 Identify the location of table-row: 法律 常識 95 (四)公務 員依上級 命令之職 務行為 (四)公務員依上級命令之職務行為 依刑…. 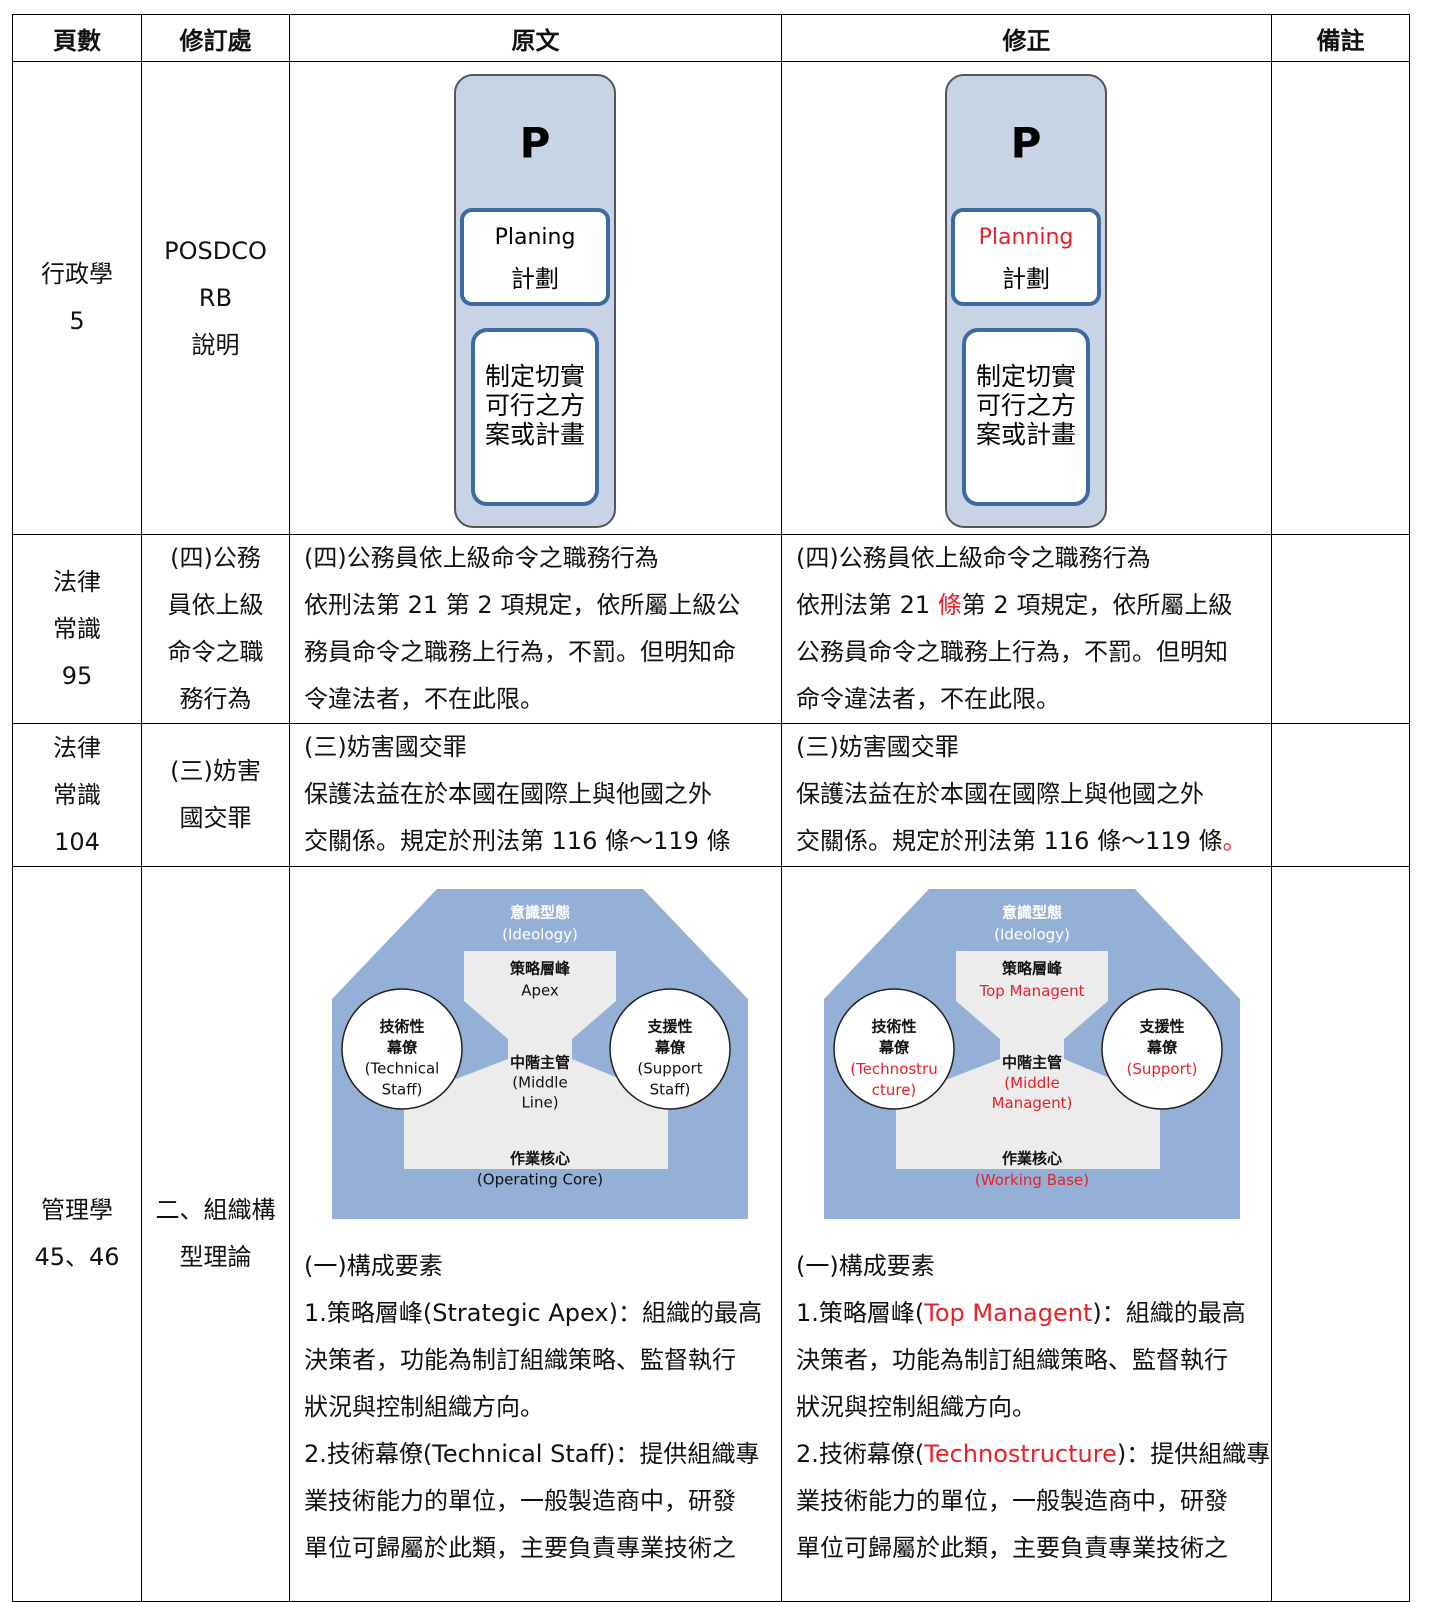
(711, 629).